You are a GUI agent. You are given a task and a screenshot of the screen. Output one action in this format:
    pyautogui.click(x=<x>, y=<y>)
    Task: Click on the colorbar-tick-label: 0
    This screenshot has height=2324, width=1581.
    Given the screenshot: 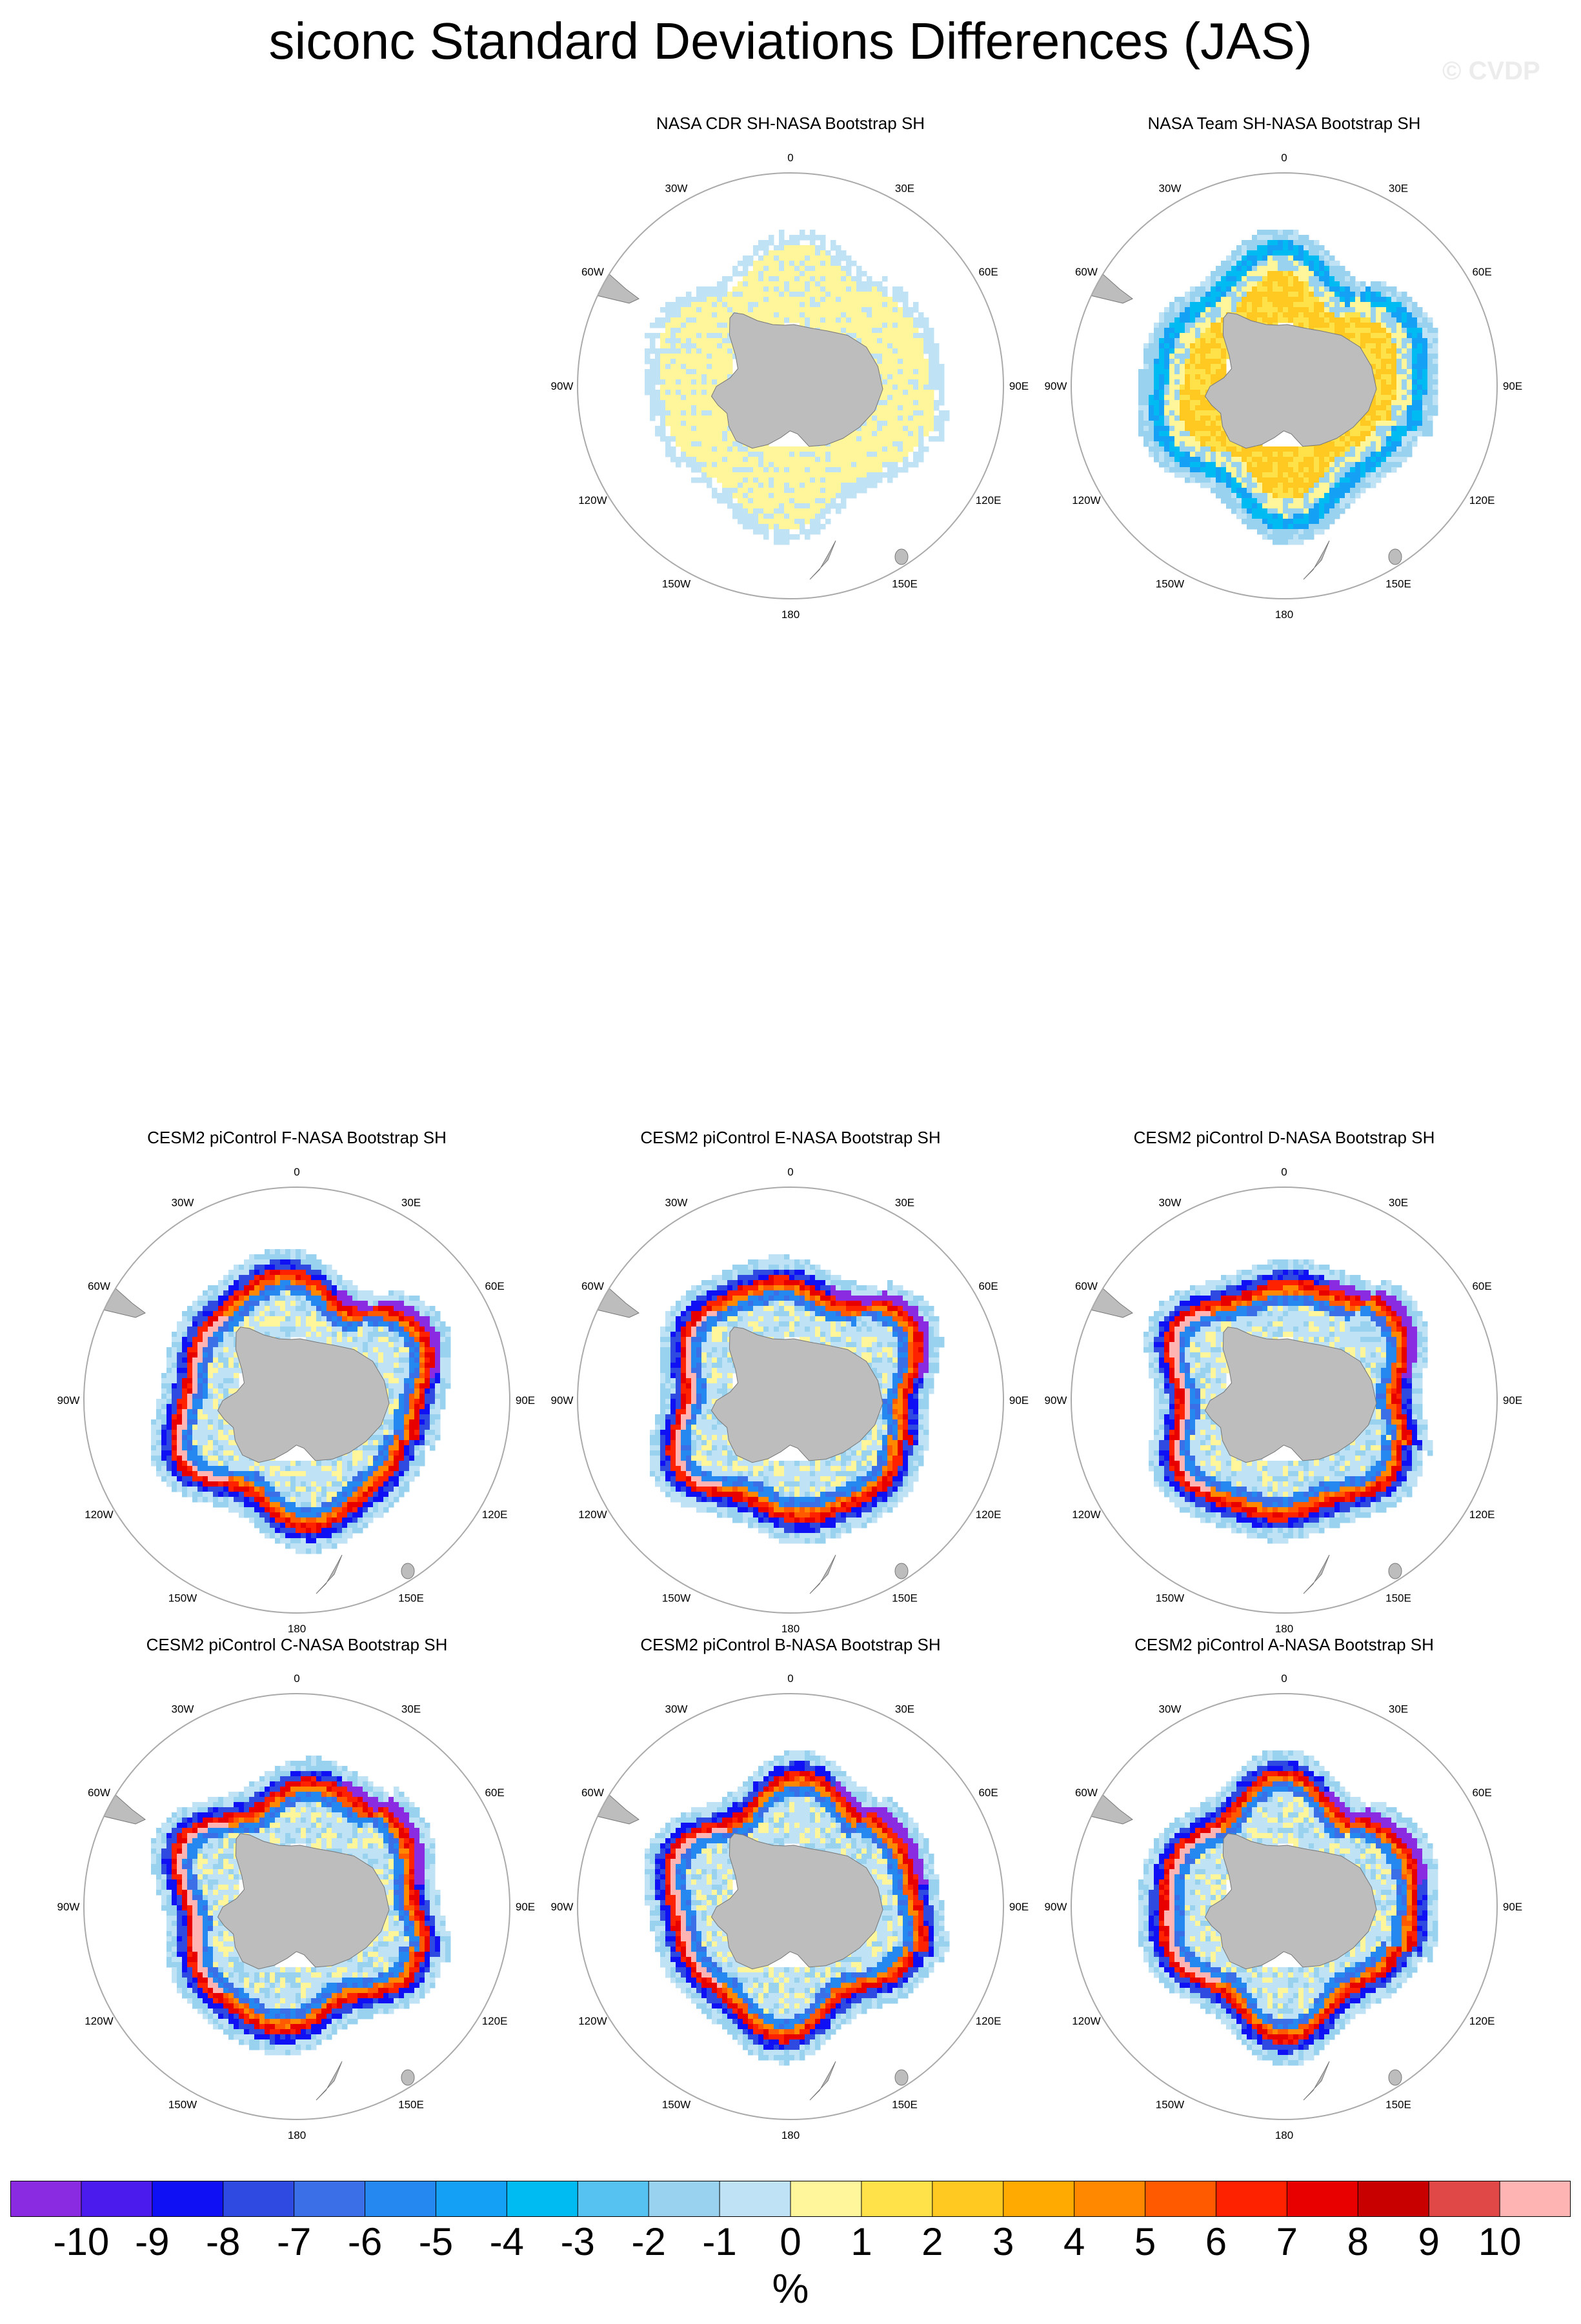 What is the action you would take?
    pyautogui.click(x=790, y=2241)
    